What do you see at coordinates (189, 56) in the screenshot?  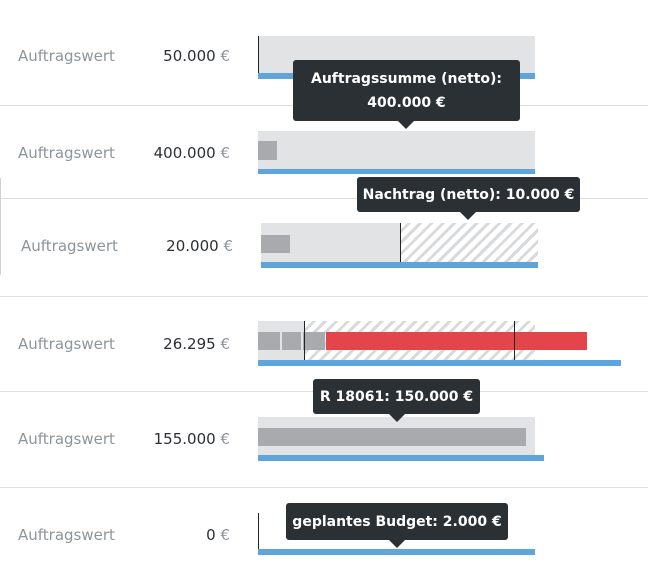 I see `amount-value: 50.000` at bounding box center [189, 56].